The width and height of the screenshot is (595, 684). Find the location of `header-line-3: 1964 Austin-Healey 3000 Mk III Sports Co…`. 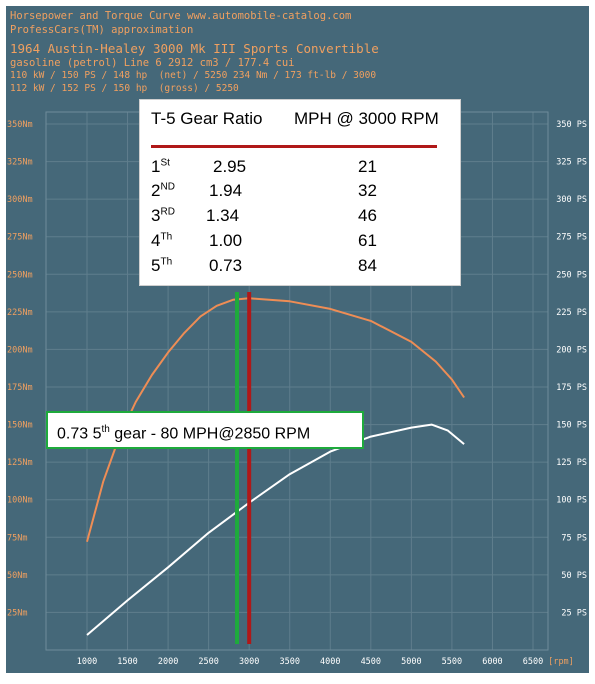

header-line-3: 1964 Austin-Healey 3000 Mk III Sports Co… is located at coordinates (194, 48).